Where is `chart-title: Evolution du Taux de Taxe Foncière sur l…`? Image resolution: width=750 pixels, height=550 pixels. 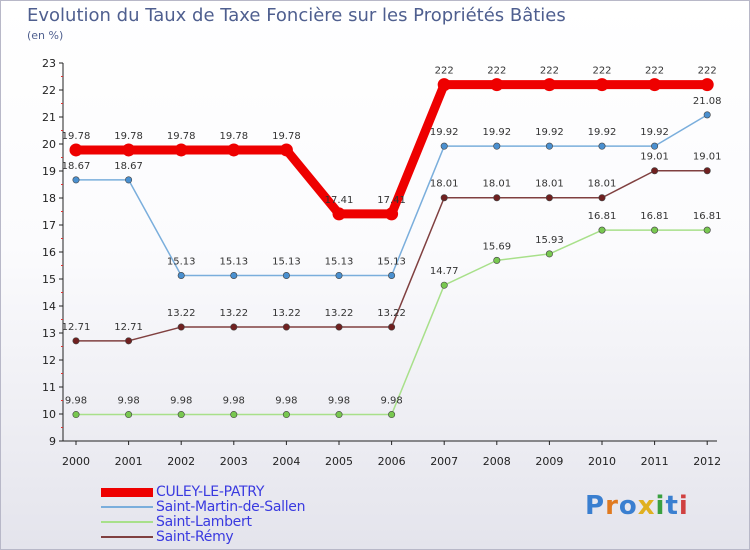 chart-title: Evolution du Taux de Taxe Foncière sur l… is located at coordinates (296, 15).